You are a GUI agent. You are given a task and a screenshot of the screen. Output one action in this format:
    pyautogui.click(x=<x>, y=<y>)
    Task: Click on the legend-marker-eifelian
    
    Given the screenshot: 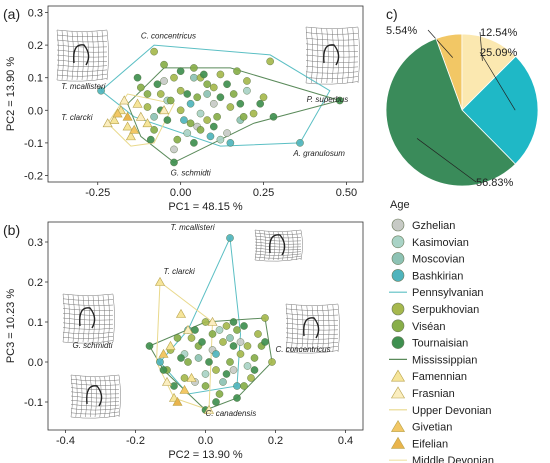 What is the action you would take?
    pyautogui.click(x=398, y=442)
    